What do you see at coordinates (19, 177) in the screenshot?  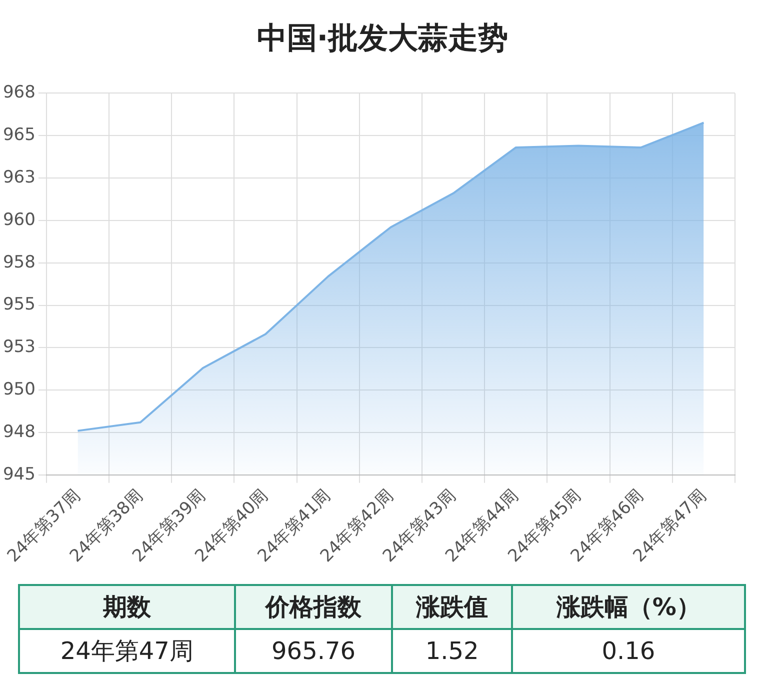 I see `y-tick-label: 963` at bounding box center [19, 177].